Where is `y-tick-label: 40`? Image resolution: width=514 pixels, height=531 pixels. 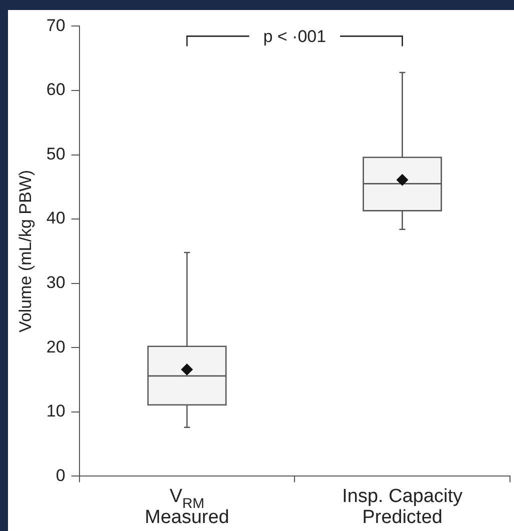
y-tick-label: 40 is located at coordinates (56, 218).